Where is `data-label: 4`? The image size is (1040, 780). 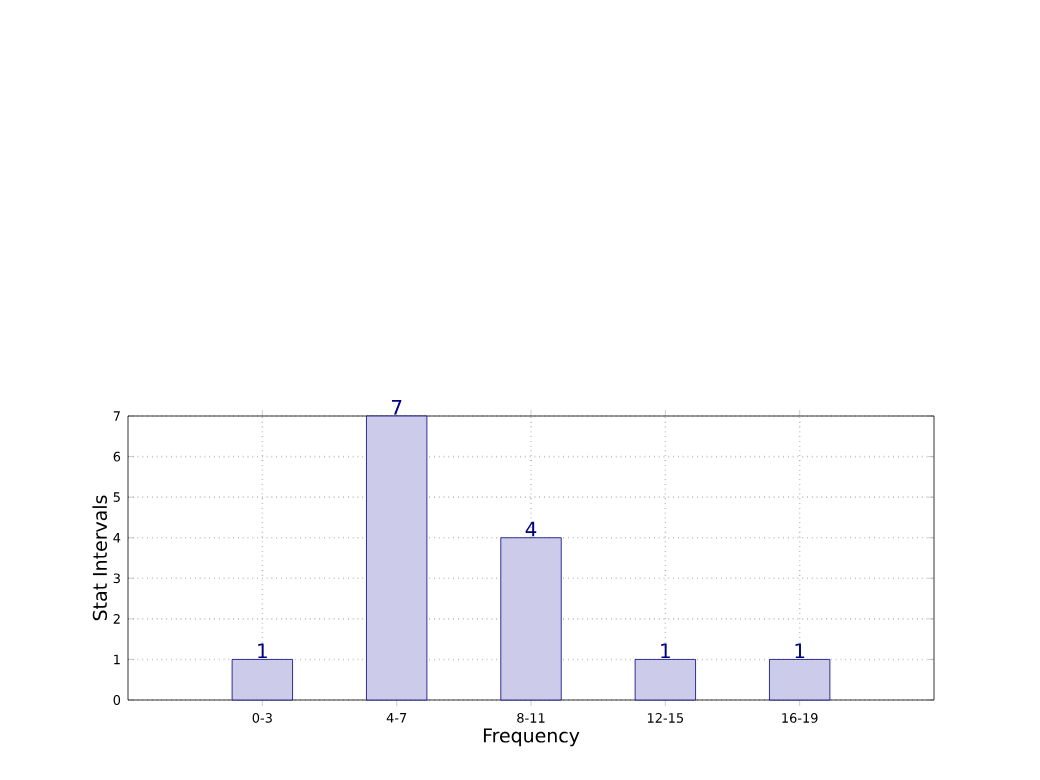
data-label: 4 is located at coordinates (531, 529).